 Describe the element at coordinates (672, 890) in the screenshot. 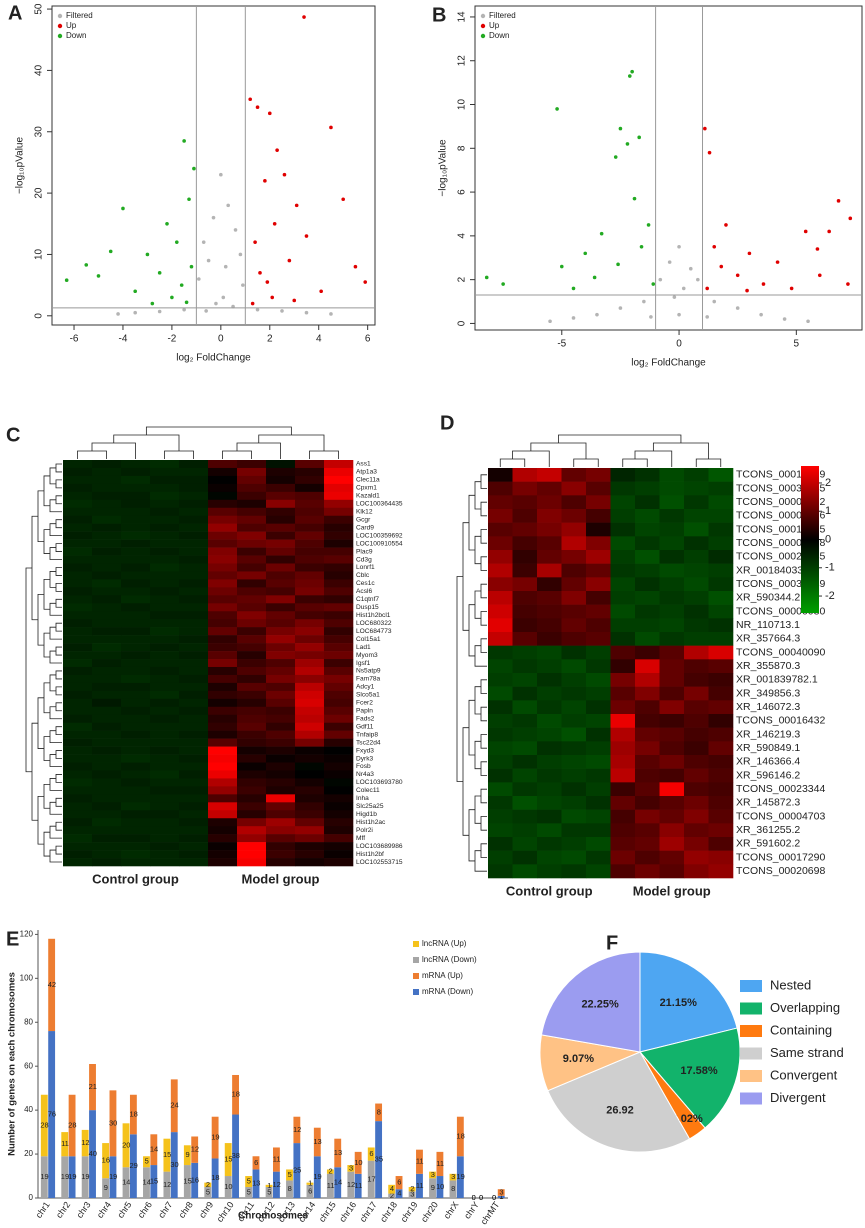

I see `group-label: Model group` at that location.